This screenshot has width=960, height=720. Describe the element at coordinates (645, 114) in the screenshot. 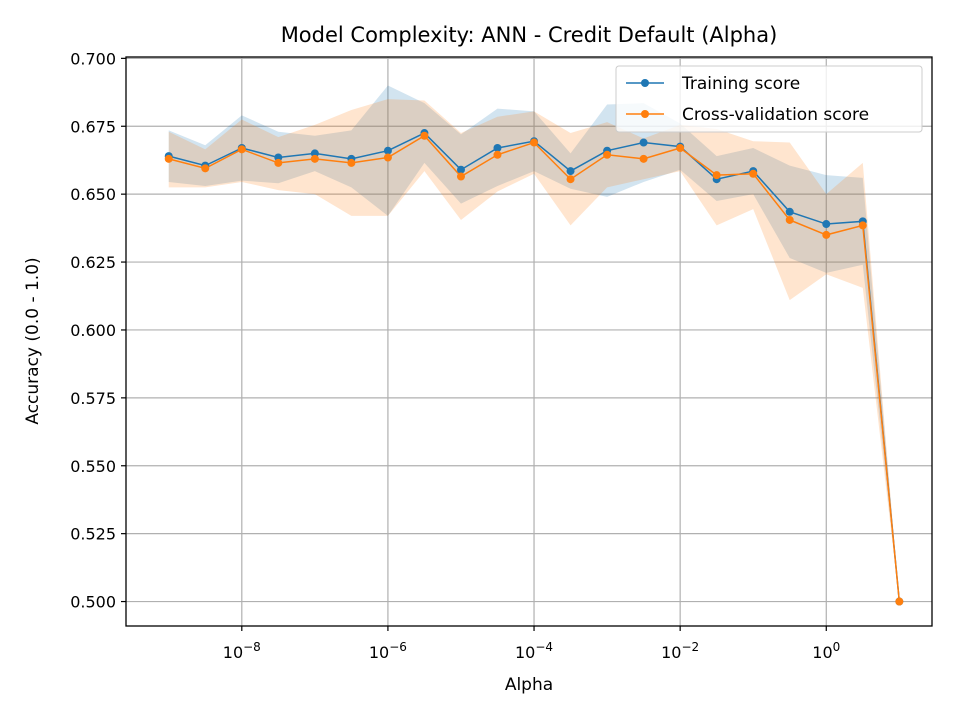

I see `legend-cv-marker` at that location.